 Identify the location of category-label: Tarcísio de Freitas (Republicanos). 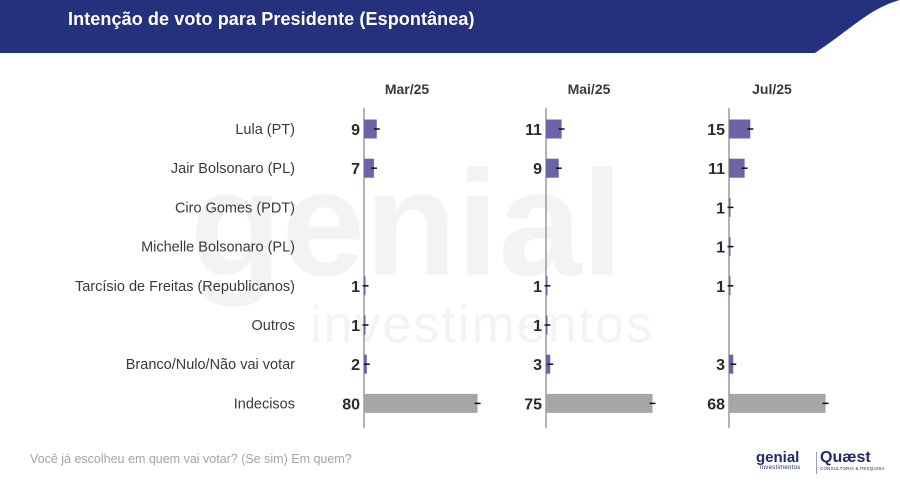
(185, 287).